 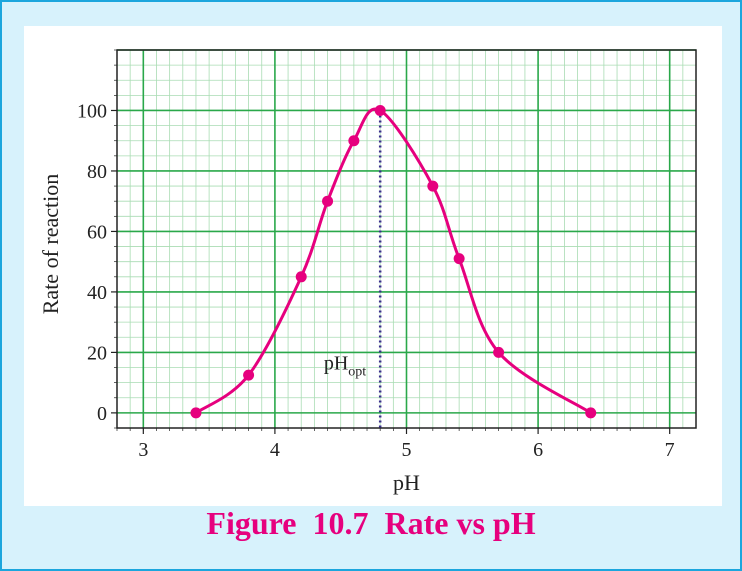 I want to click on y-axis-label: Rate of reaction, so click(x=50, y=244).